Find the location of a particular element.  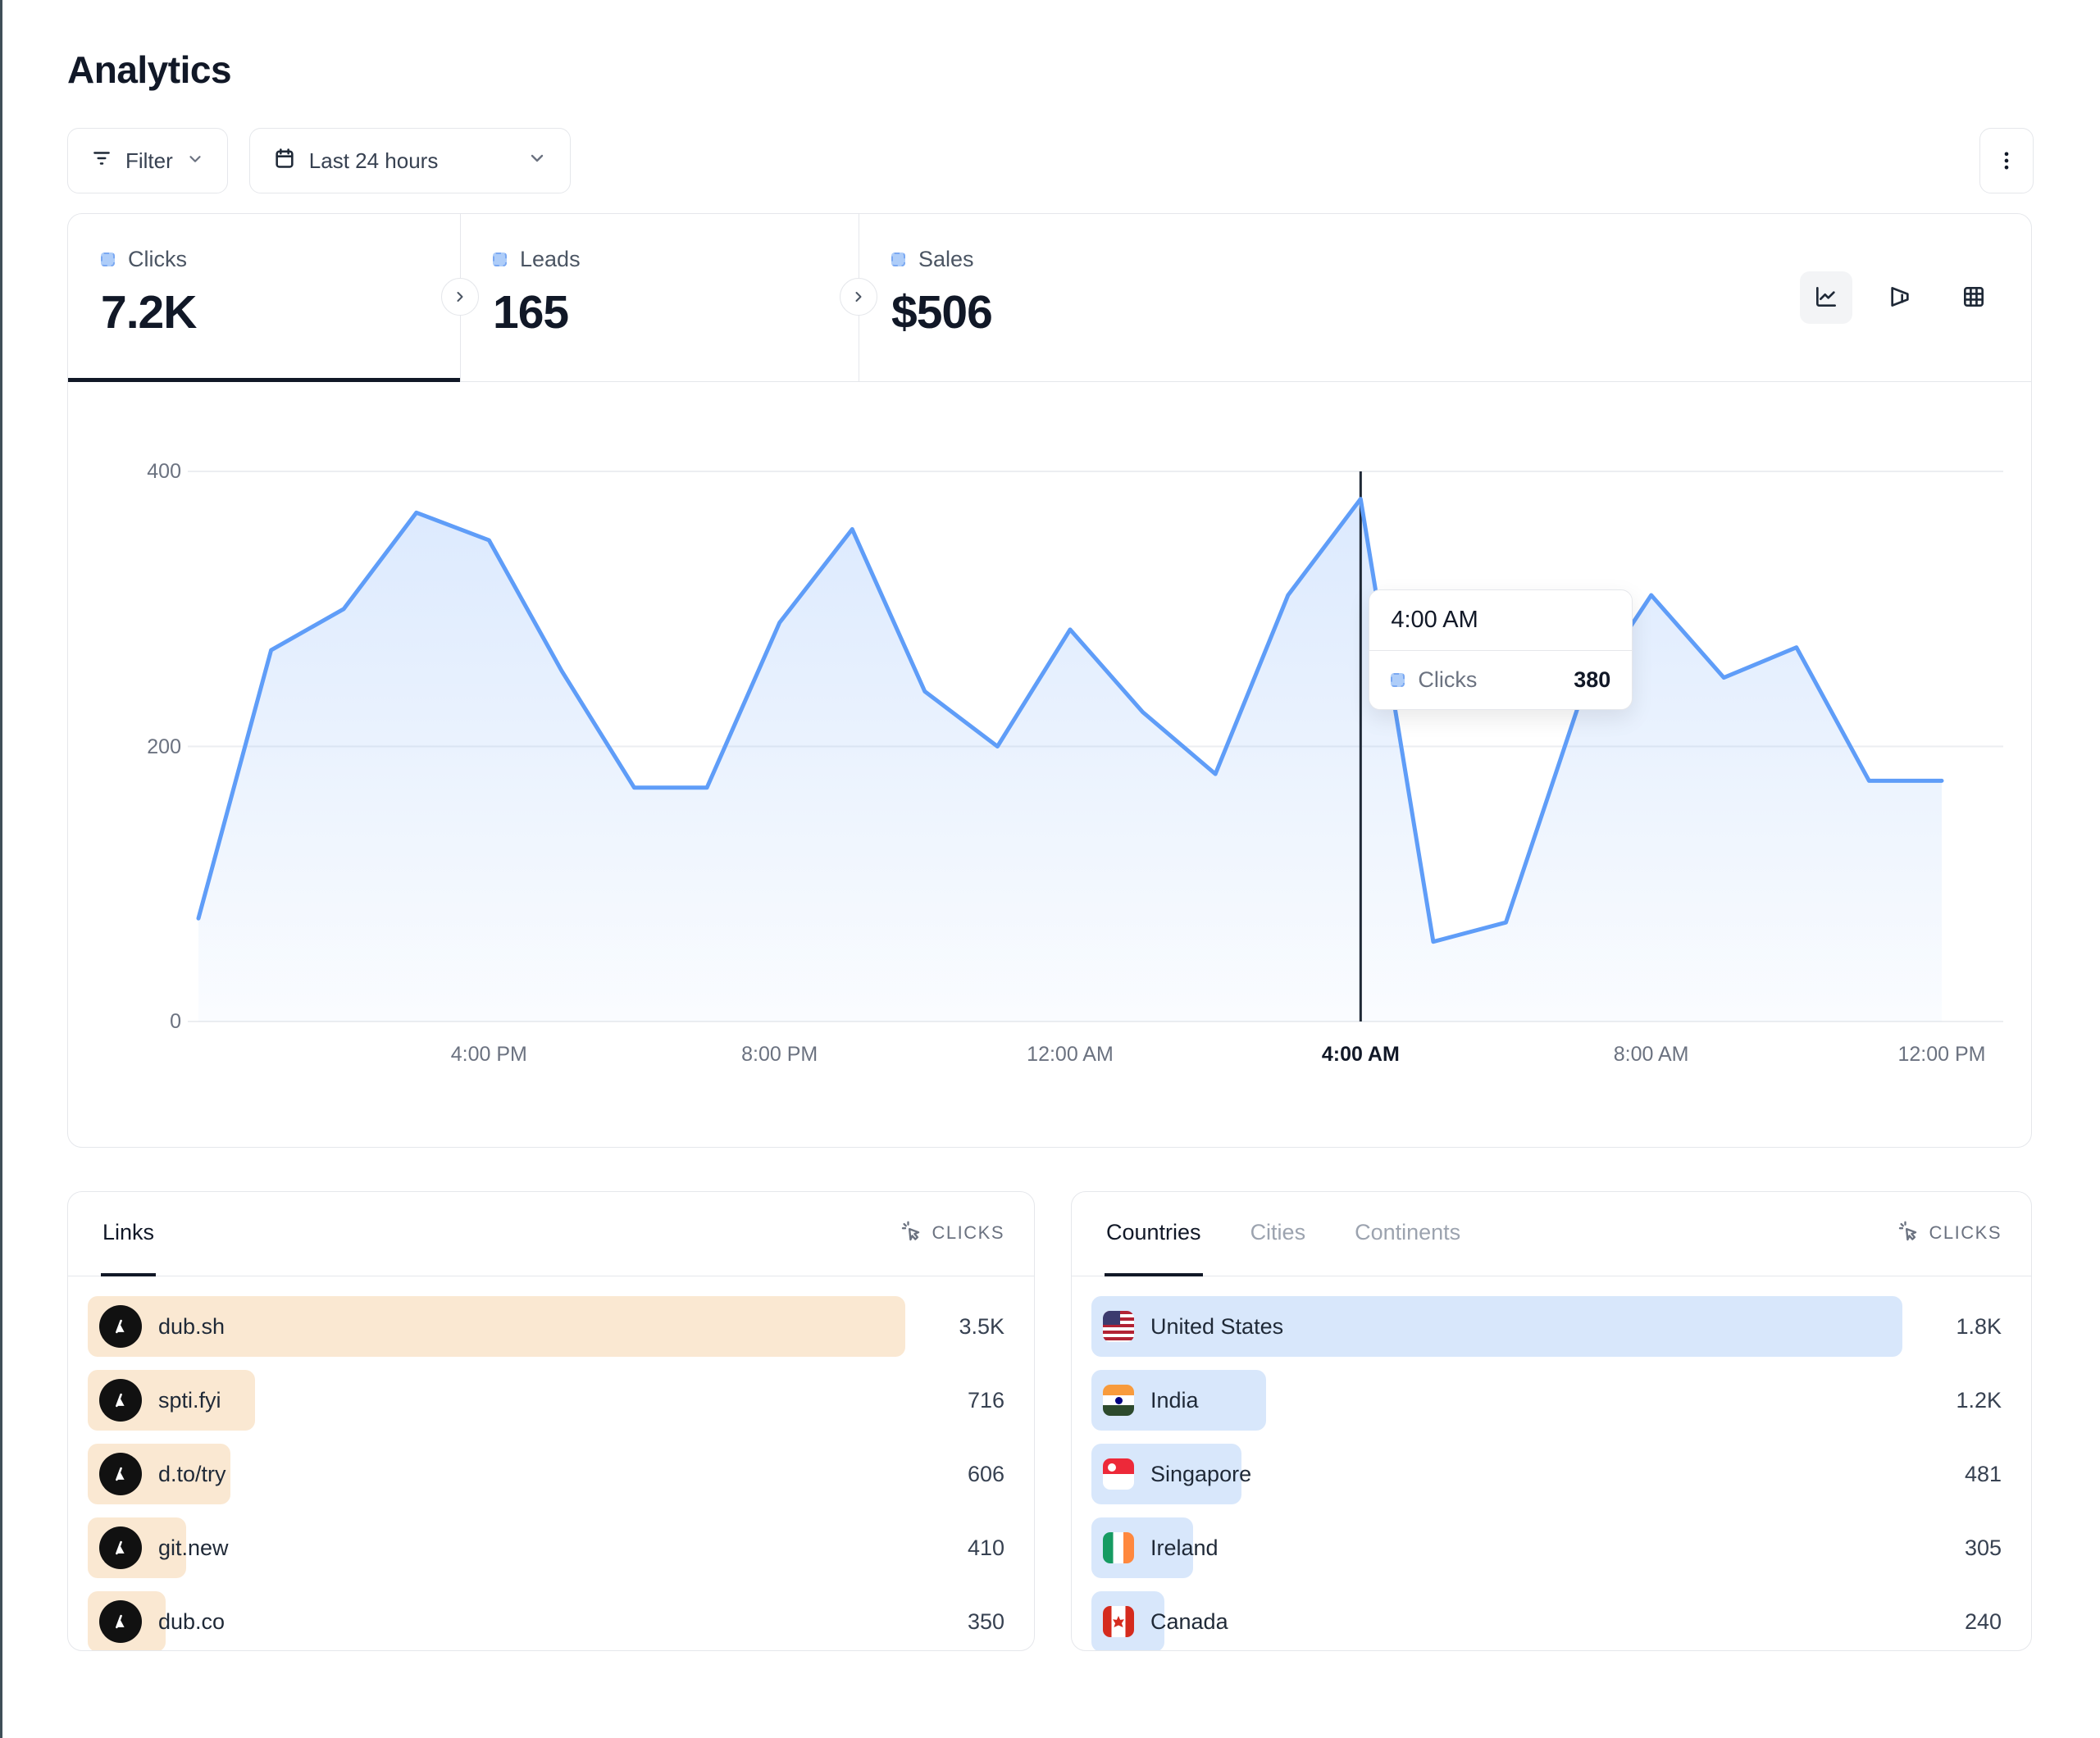

y-axis-label: 0 is located at coordinates (175, 1021).